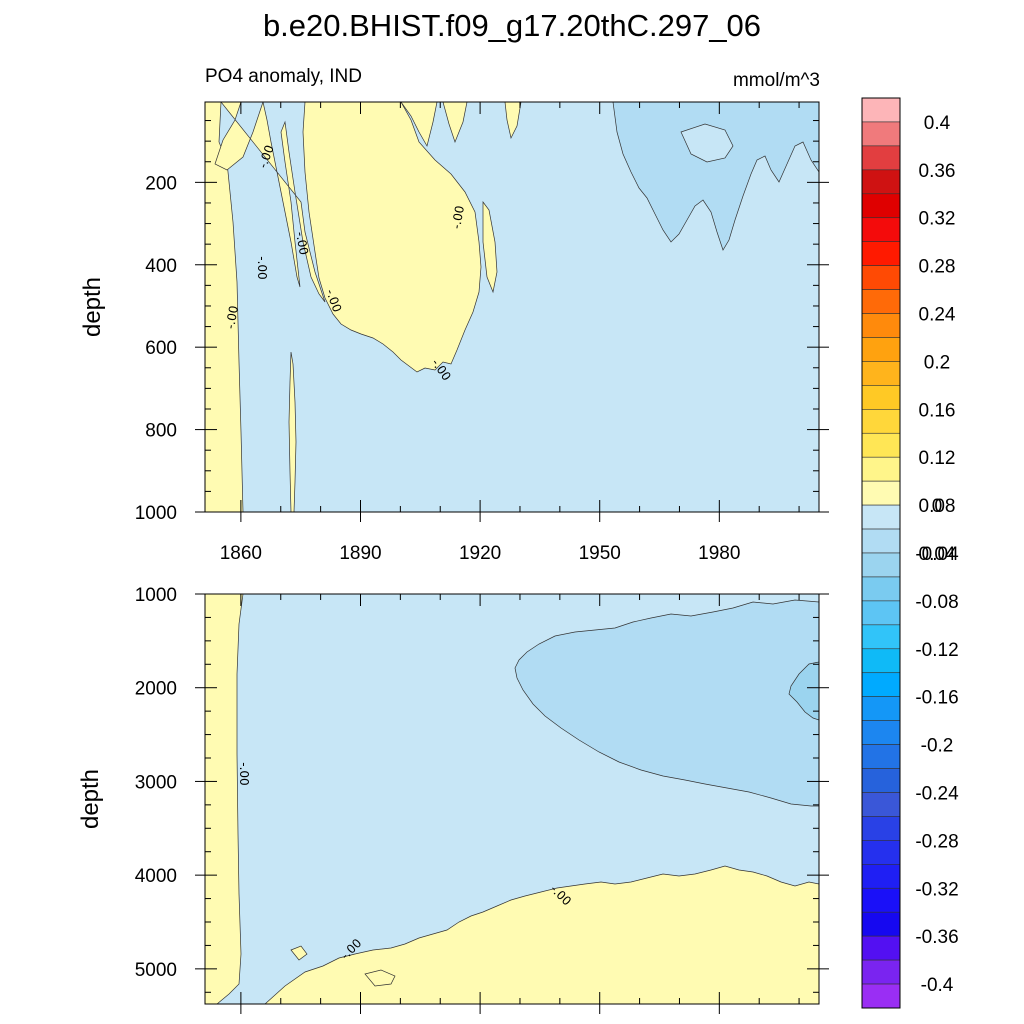 The height and width of the screenshot is (1024, 1024). What do you see at coordinates (666, 703) in the screenshot?
I see `lower-region-neg-mid` at bounding box center [666, 703].